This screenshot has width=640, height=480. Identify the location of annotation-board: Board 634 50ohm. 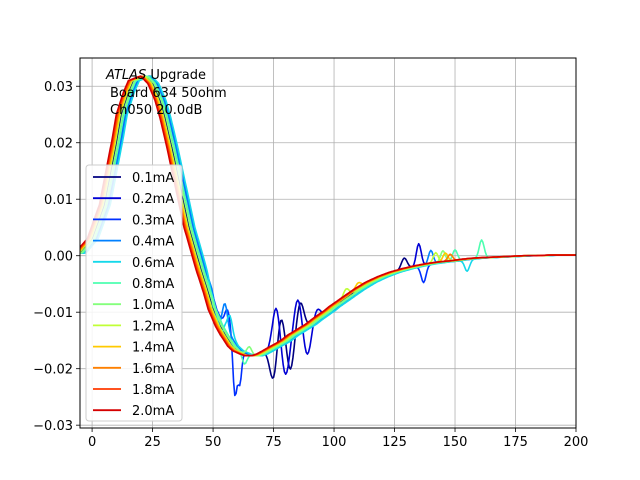
(168, 93).